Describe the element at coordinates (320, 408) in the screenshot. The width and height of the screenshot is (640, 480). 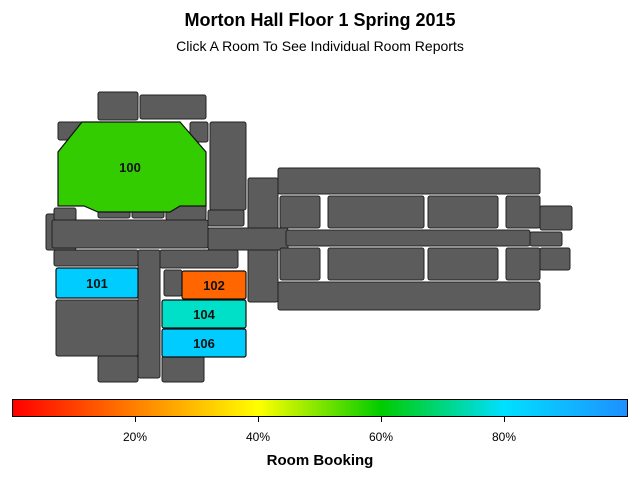
I see `booking-colorbar` at that location.